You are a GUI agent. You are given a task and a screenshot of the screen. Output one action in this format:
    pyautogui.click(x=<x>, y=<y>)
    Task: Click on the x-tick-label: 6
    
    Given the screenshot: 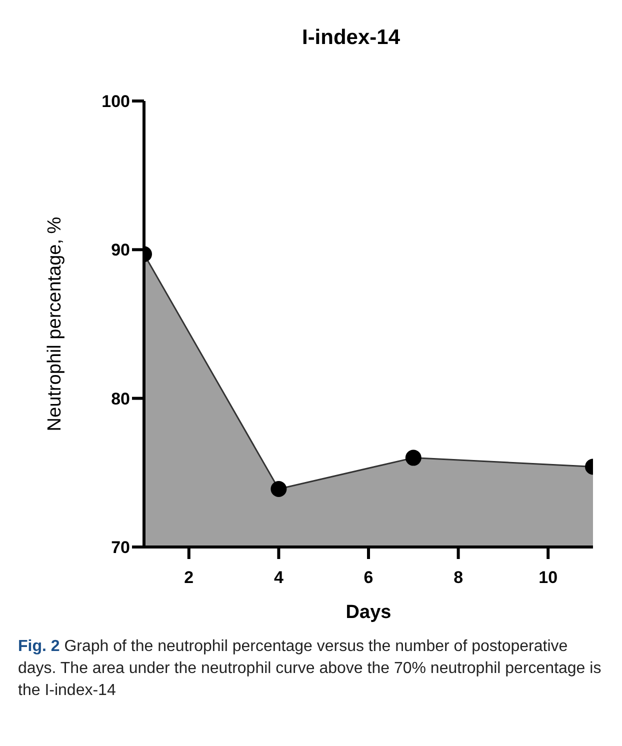 What is the action you would take?
    pyautogui.click(x=369, y=578)
    